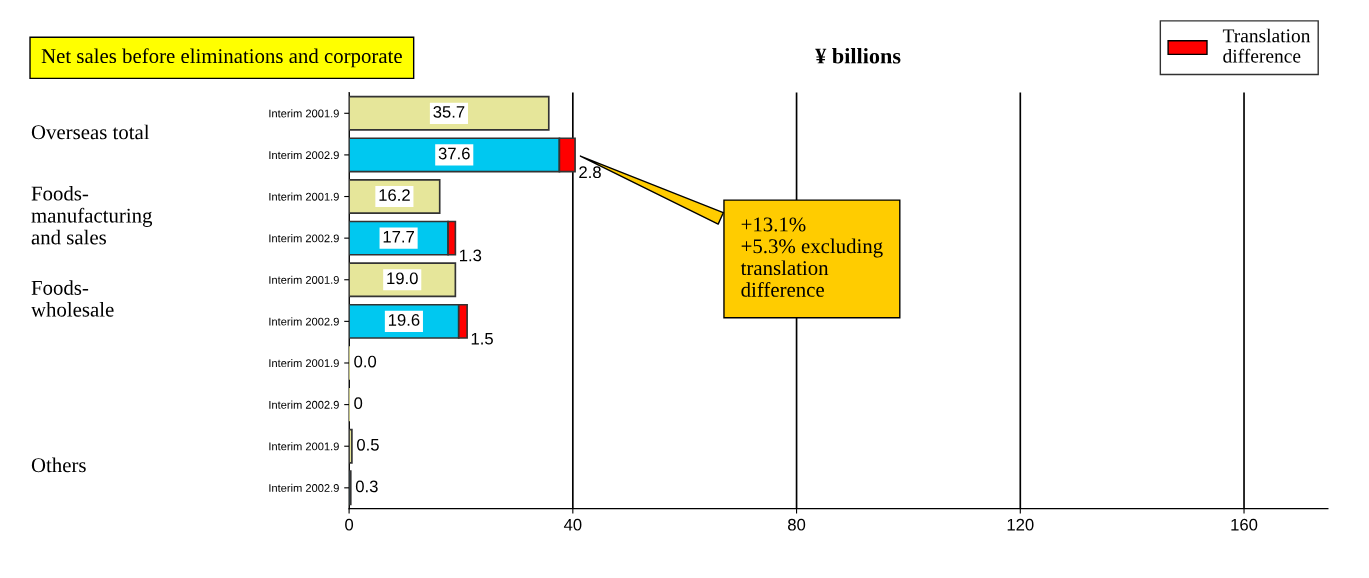 The image size is (1369, 578). Describe the element at coordinates (482, 338) in the screenshot. I see `data-label: 1.5` at that location.